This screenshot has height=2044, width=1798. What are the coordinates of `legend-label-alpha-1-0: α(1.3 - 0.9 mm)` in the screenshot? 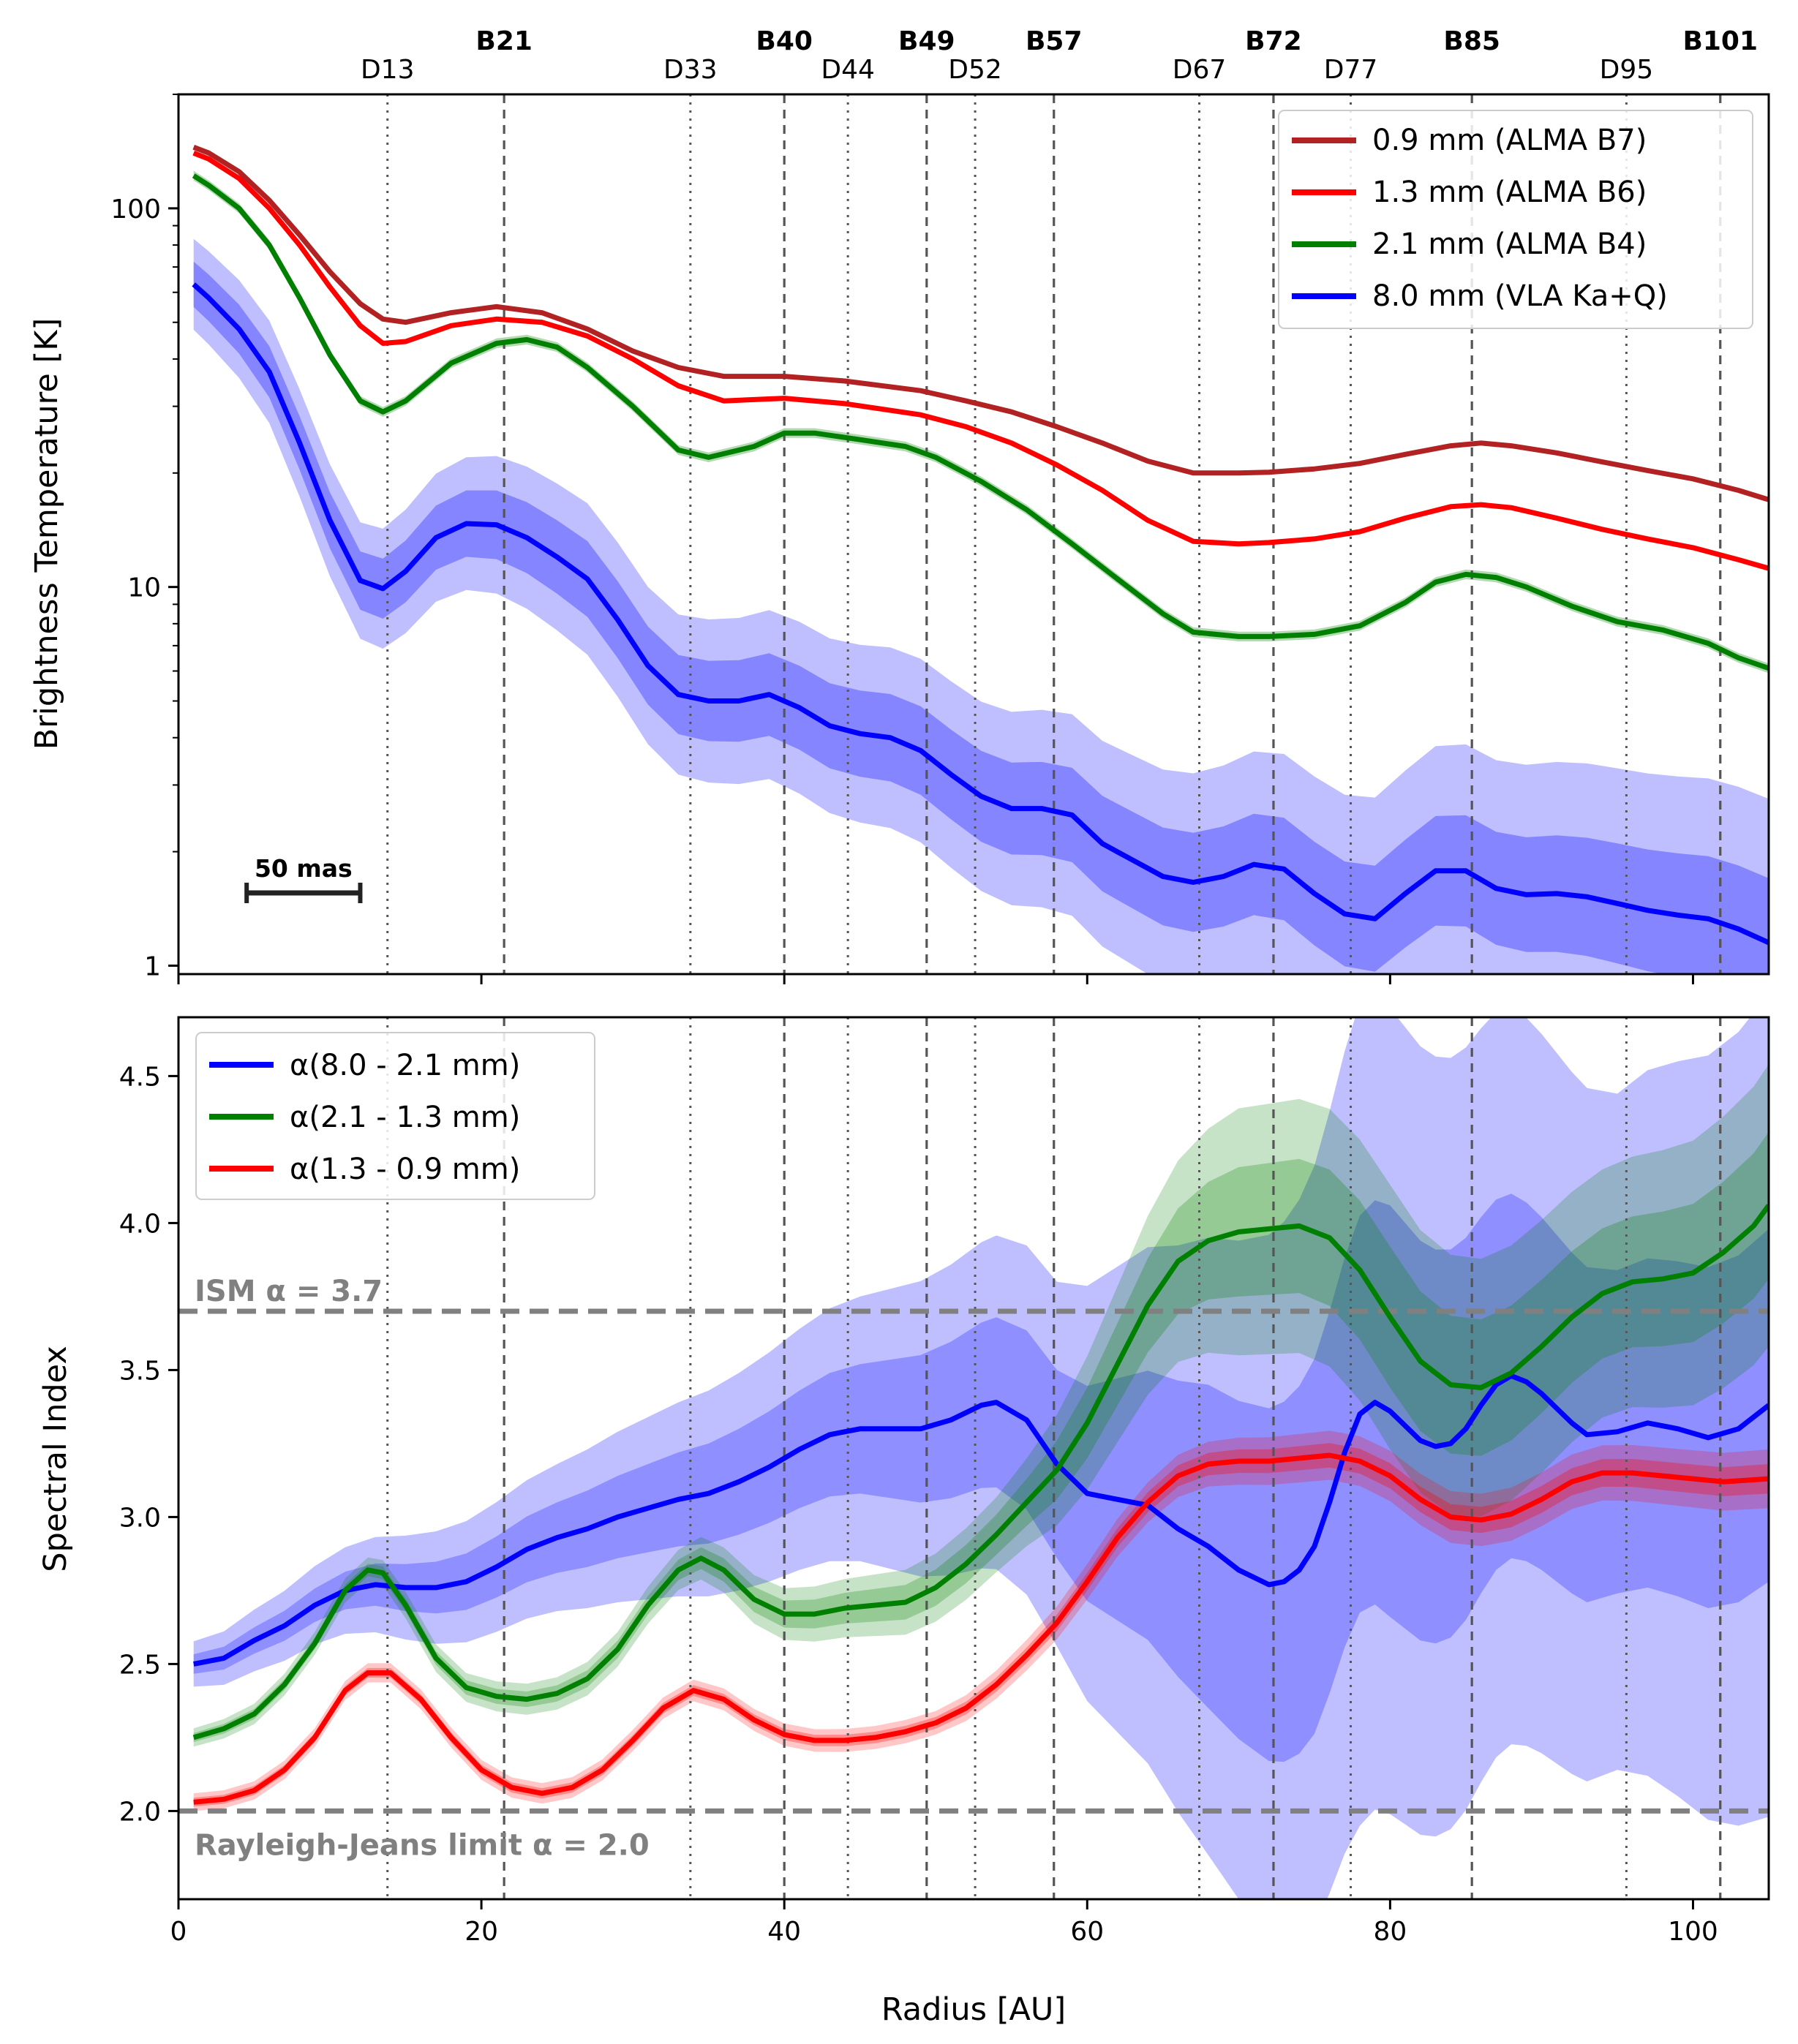 It's located at (405, 1169).